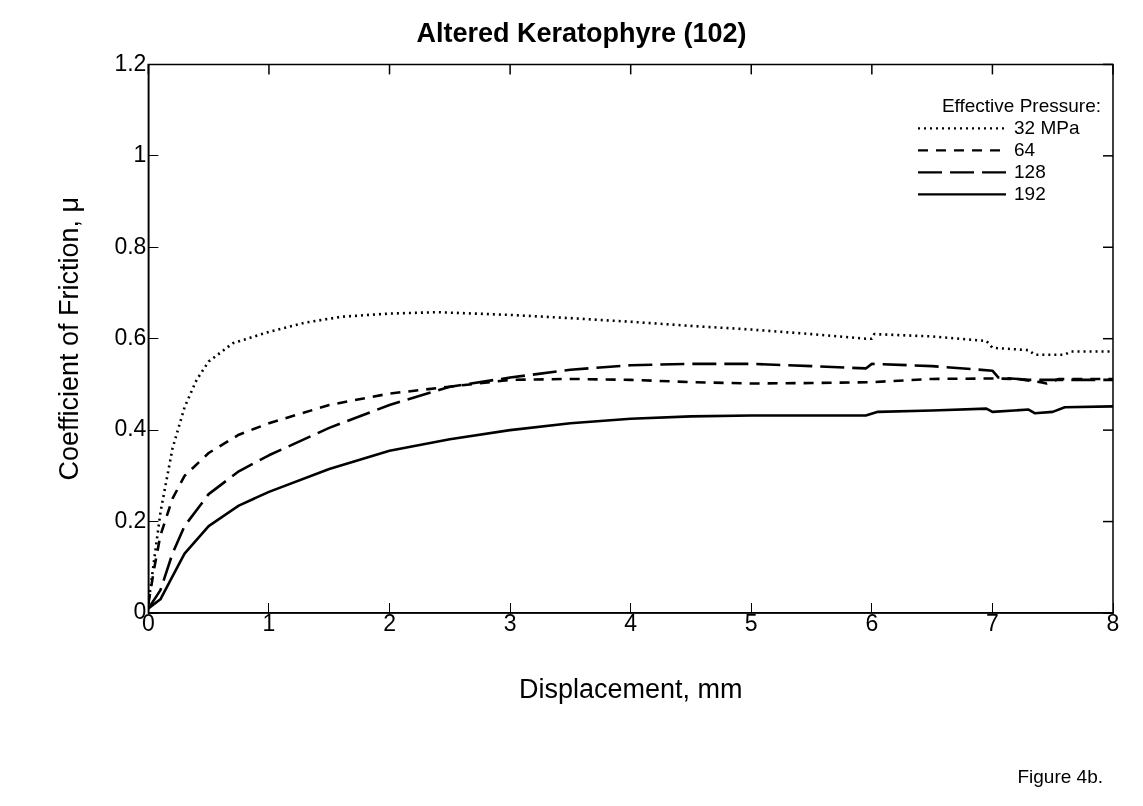 This screenshot has width=1143, height=806. What do you see at coordinates (1060, 777) in the screenshot?
I see `caption: Figure 4b.` at bounding box center [1060, 777].